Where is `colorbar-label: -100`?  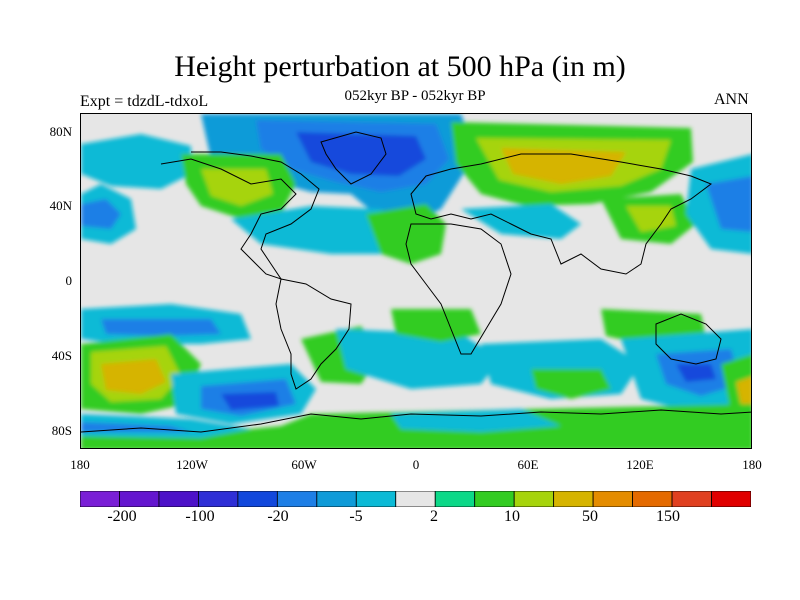
colorbar-label: -100 is located at coordinates (200, 516).